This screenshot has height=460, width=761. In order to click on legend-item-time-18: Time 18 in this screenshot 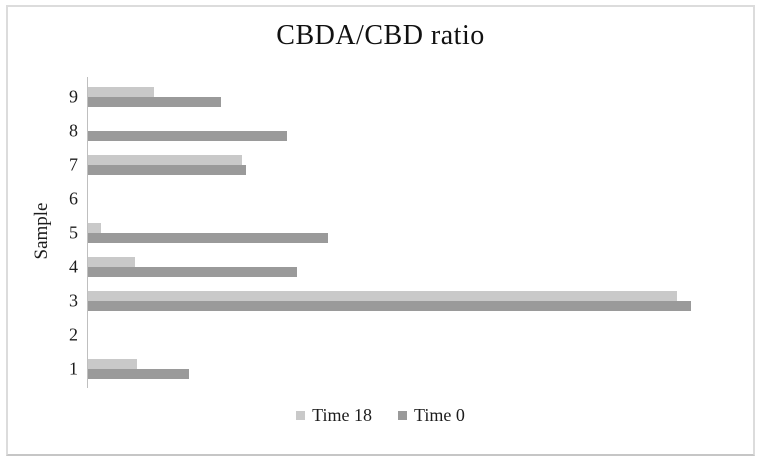, I will do `click(334, 415)`.